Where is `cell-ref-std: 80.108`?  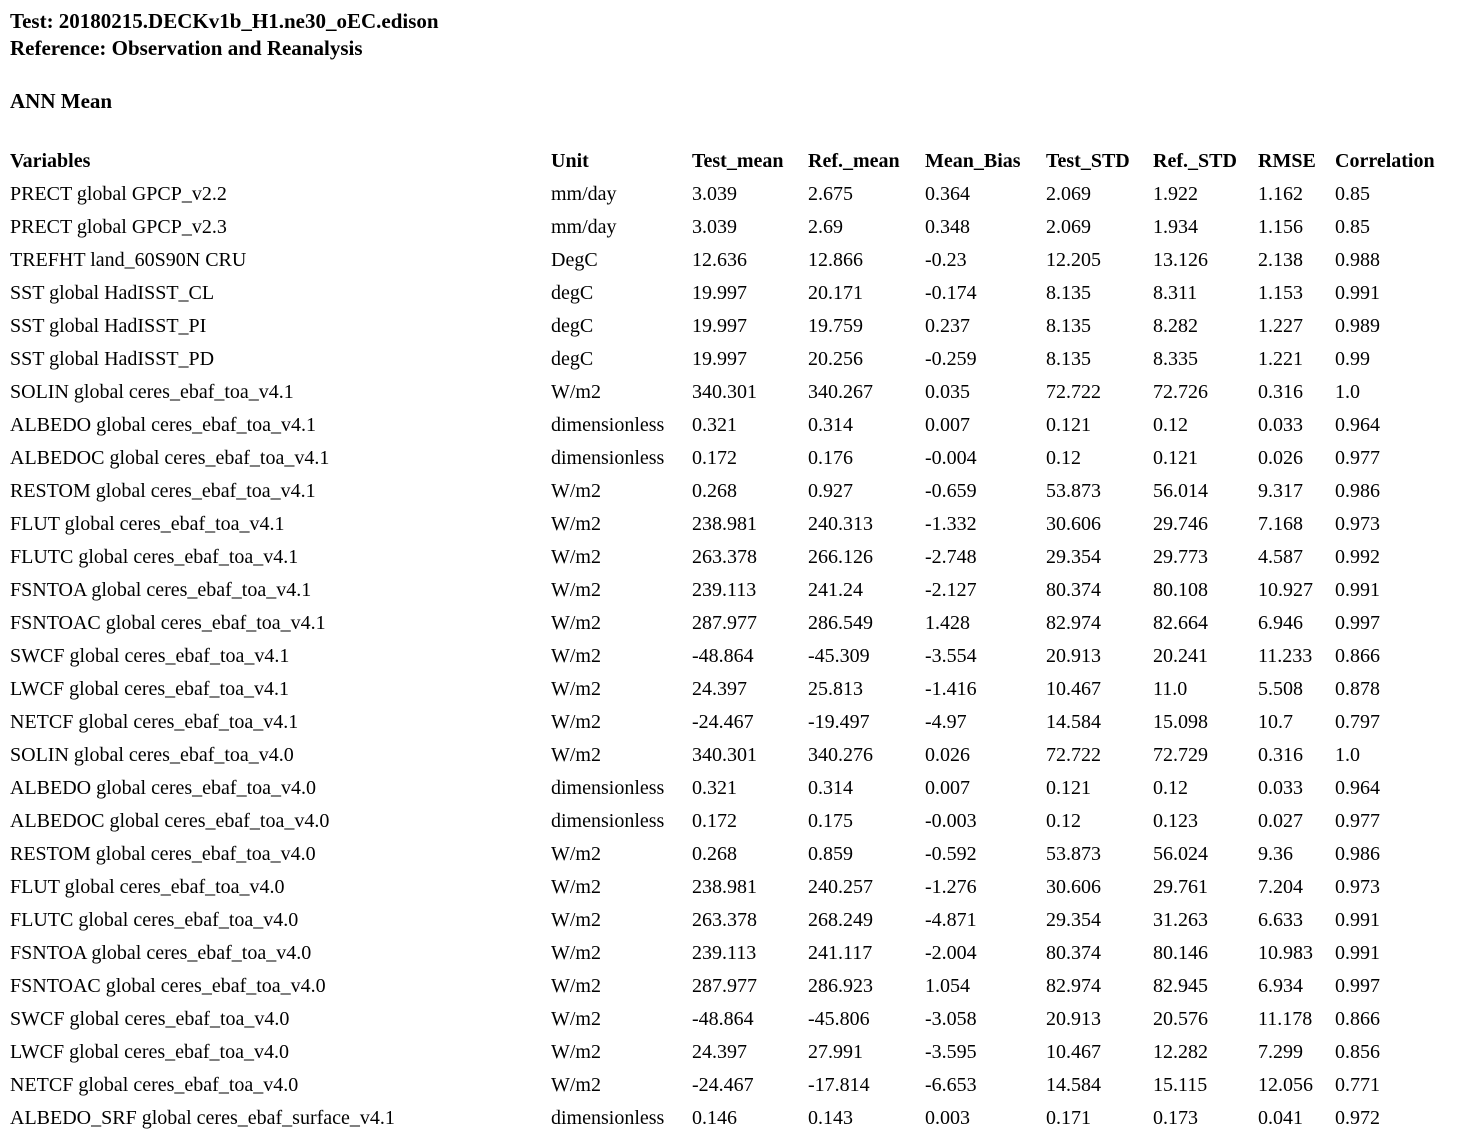 cell-ref-std: 80.108 is located at coordinates (1180, 590).